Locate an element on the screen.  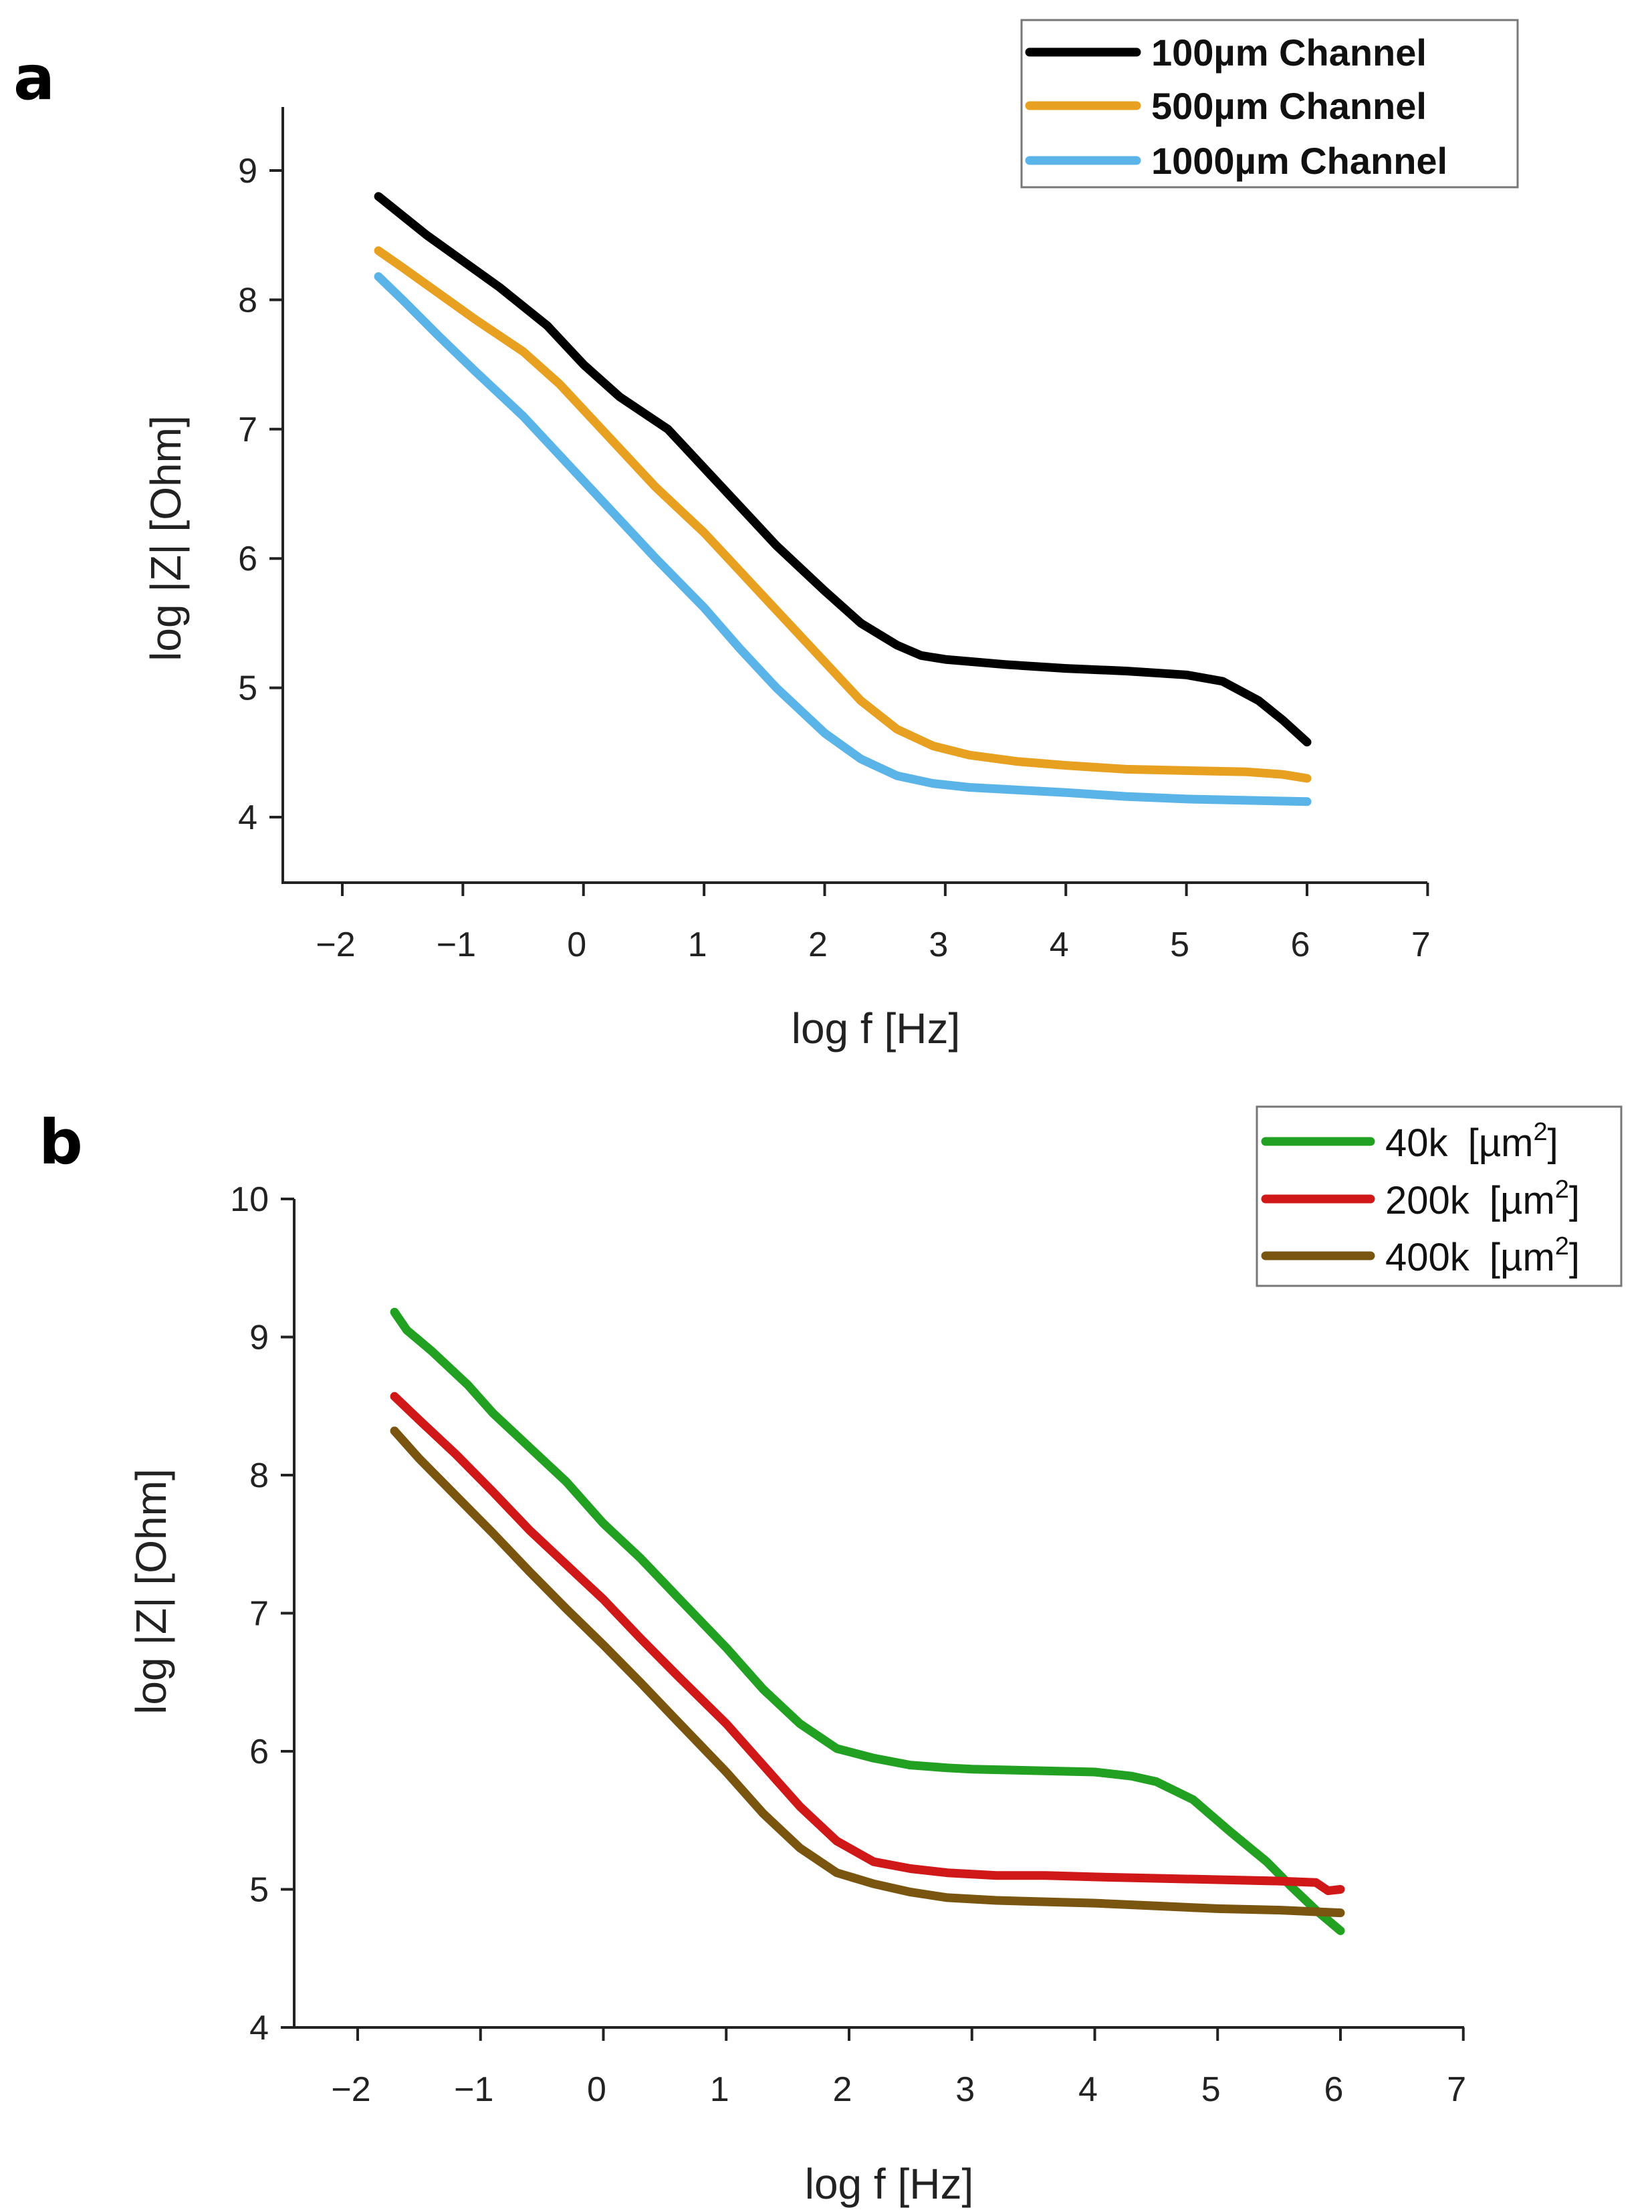
b-series-200k-line is located at coordinates (868, 1644).